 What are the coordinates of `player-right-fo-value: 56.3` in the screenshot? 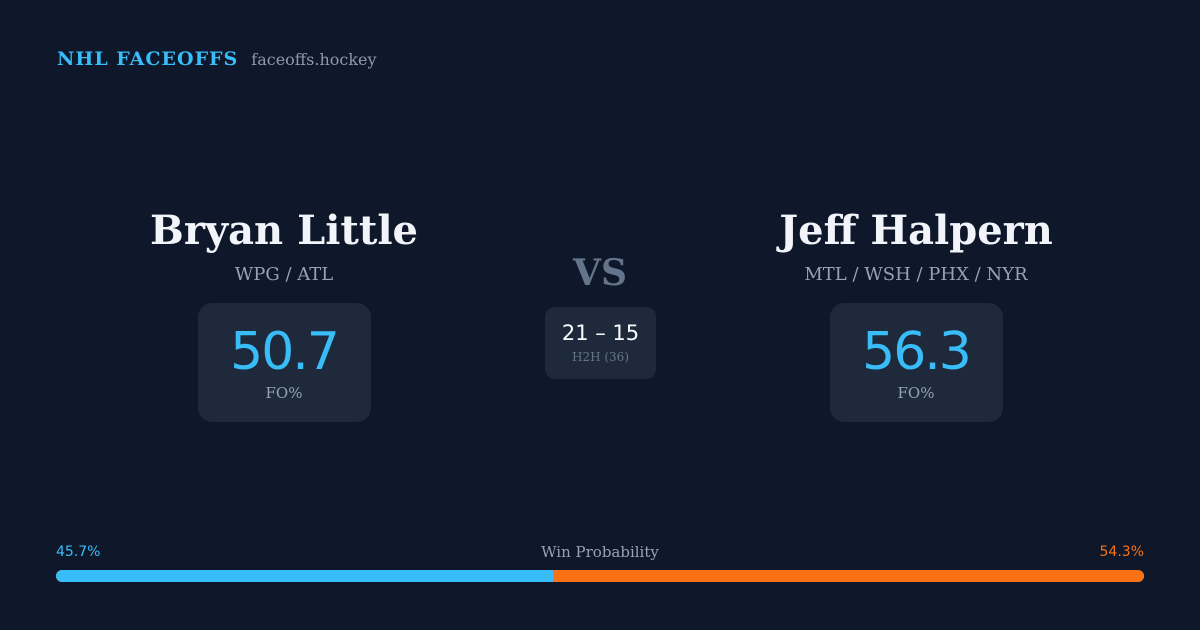 It's located at (917, 352).